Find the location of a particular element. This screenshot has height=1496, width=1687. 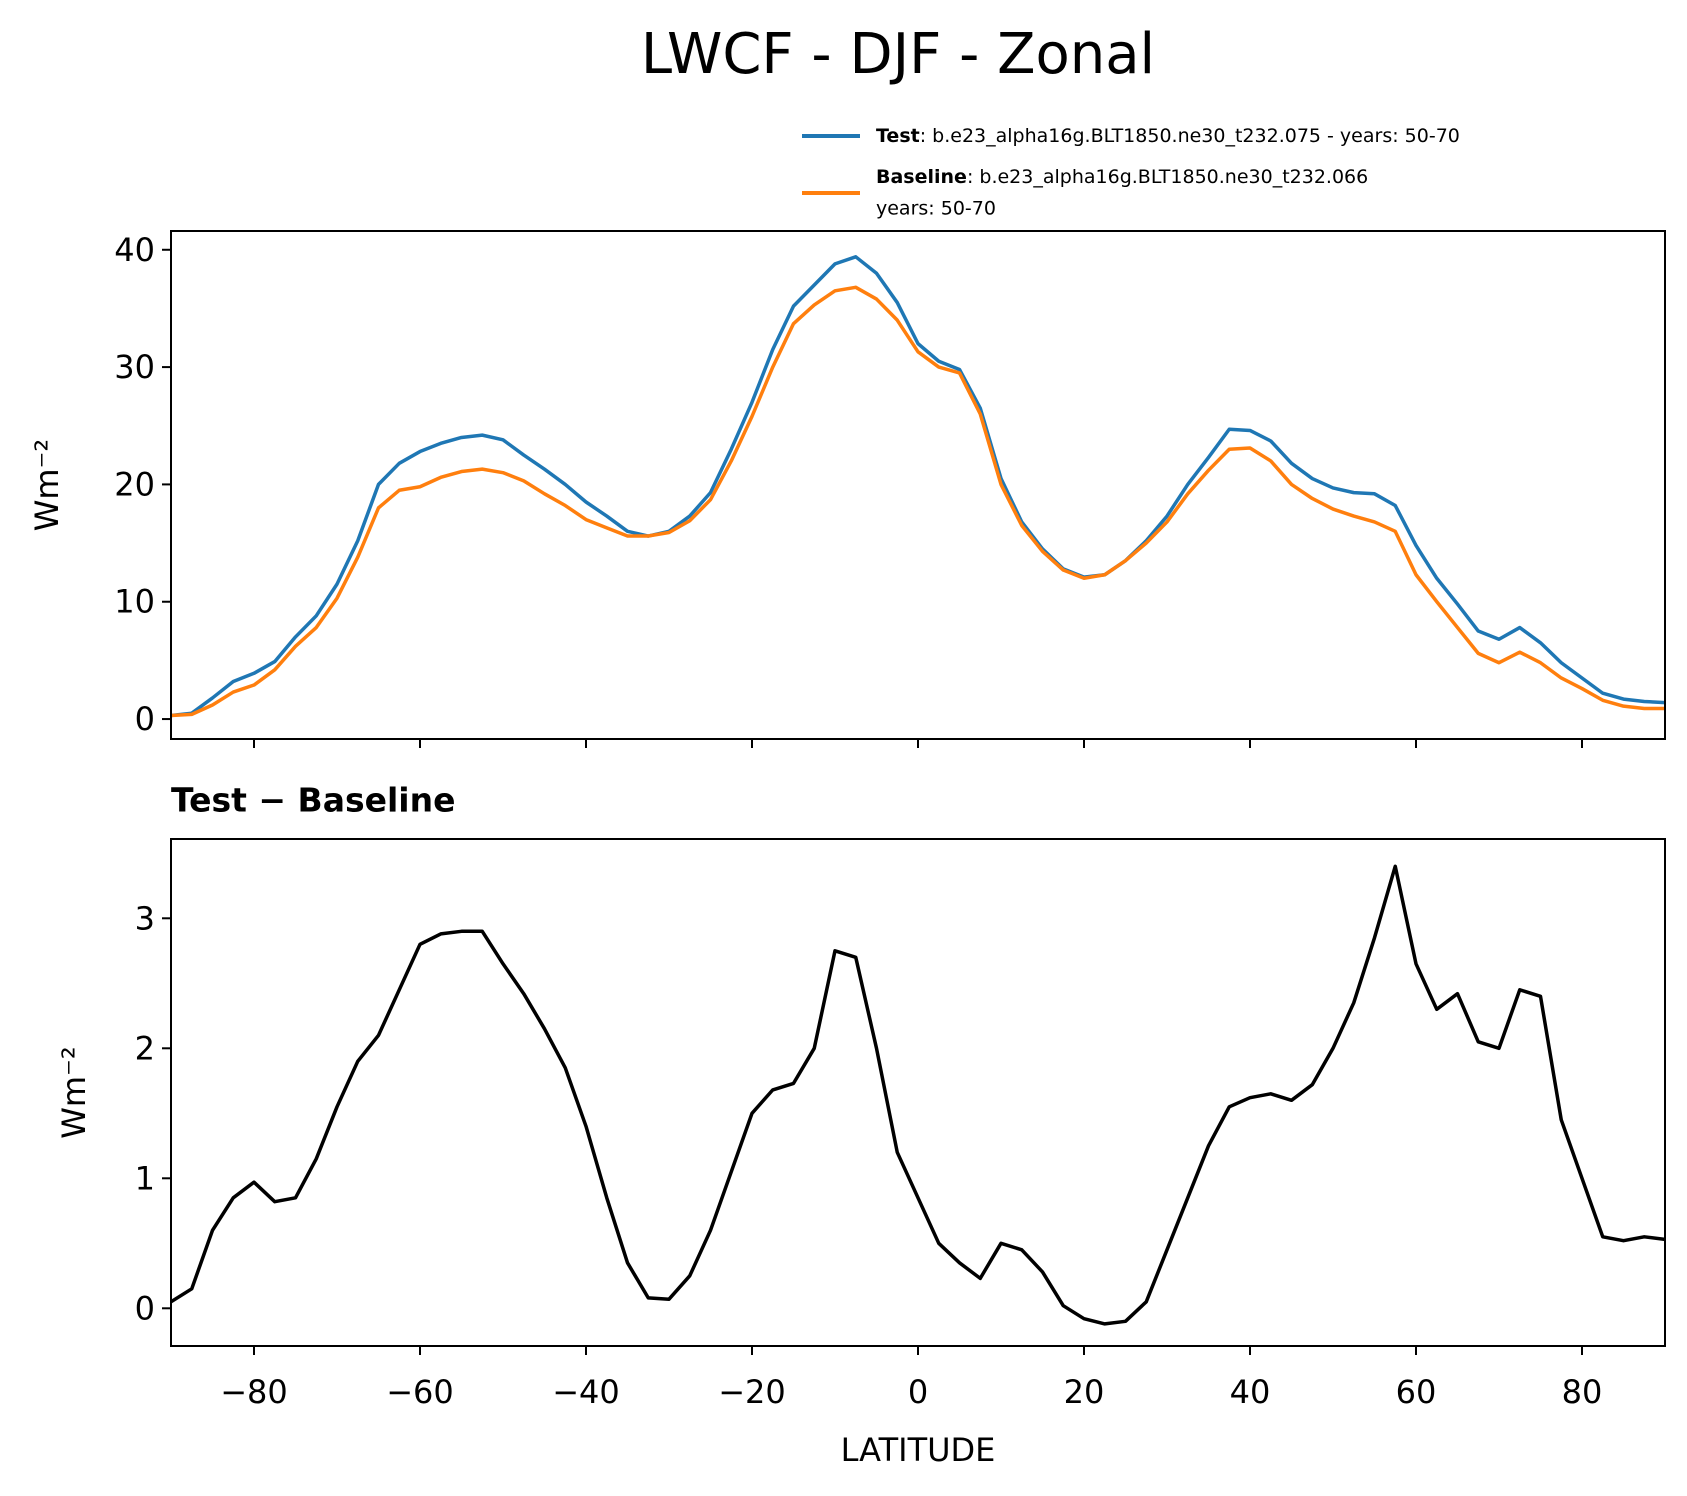

y-tick-label: 3 is located at coordinates (145, 918).